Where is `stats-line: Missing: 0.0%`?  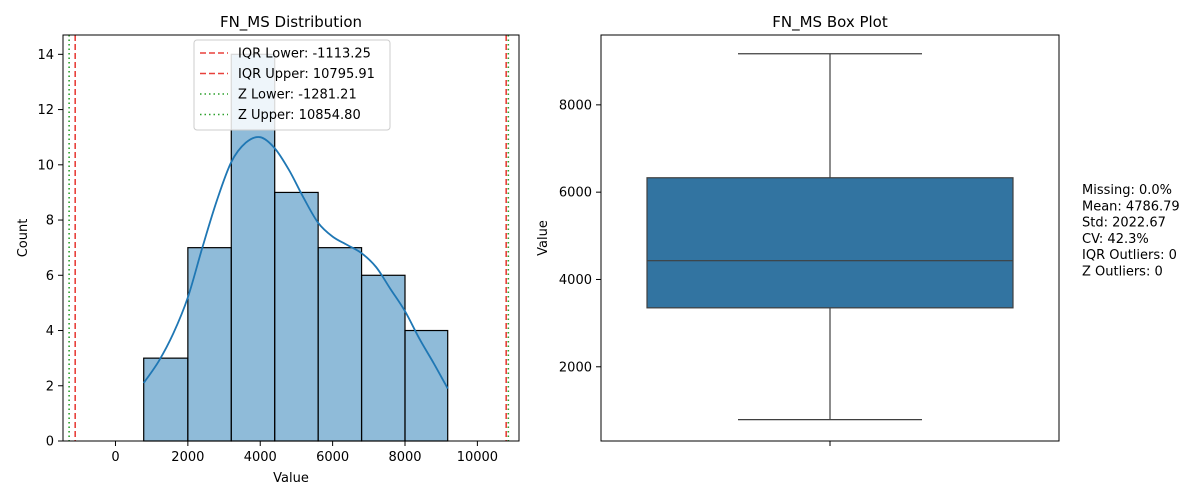 stats-line: Missing: 0.0% is located at coordinates (1127, 190).